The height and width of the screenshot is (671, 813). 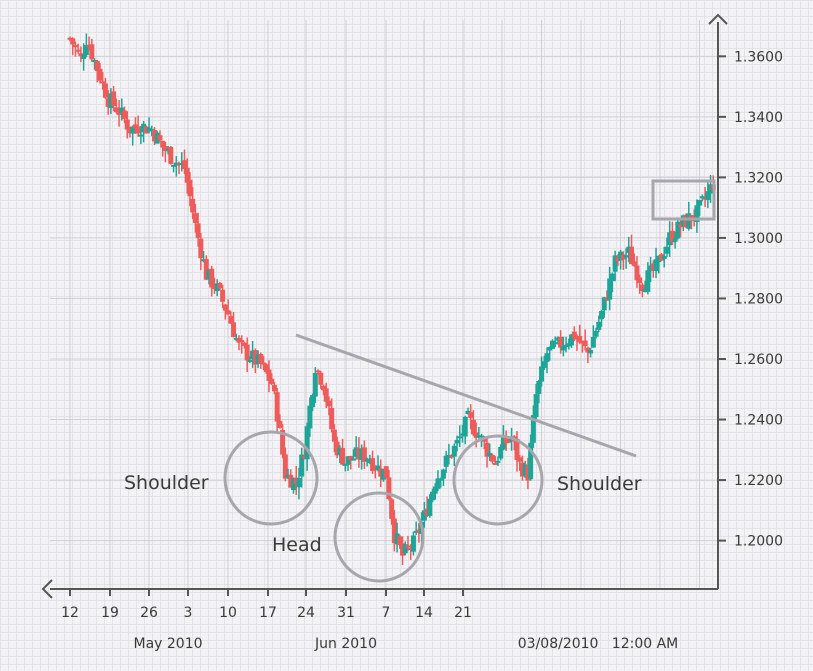 I want to click on x-tick-label: 19, so click(x=110, y=613).